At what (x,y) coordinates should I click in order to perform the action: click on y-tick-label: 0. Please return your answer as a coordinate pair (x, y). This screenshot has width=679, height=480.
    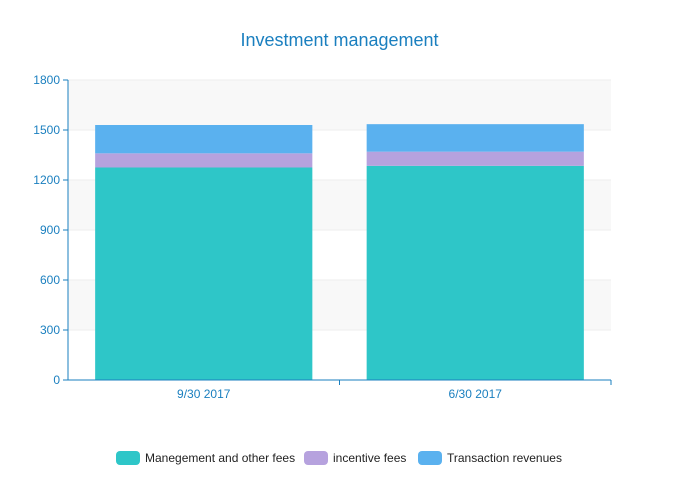
    Looking at the image, I should click on (56, 380).